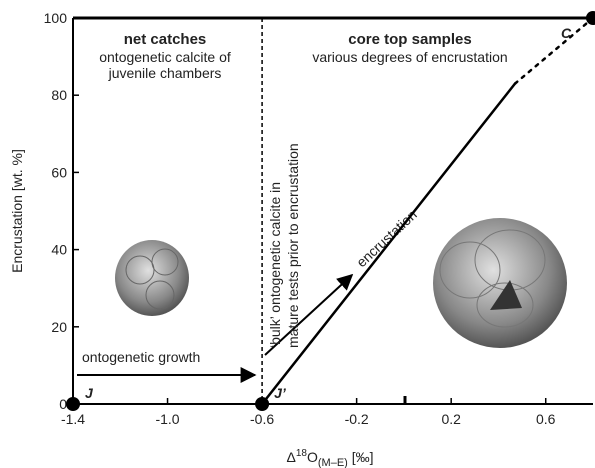  Describe the element at coordinates (165, 73) in the screenshot. I see `annotation: juvenile chambers` at that location.